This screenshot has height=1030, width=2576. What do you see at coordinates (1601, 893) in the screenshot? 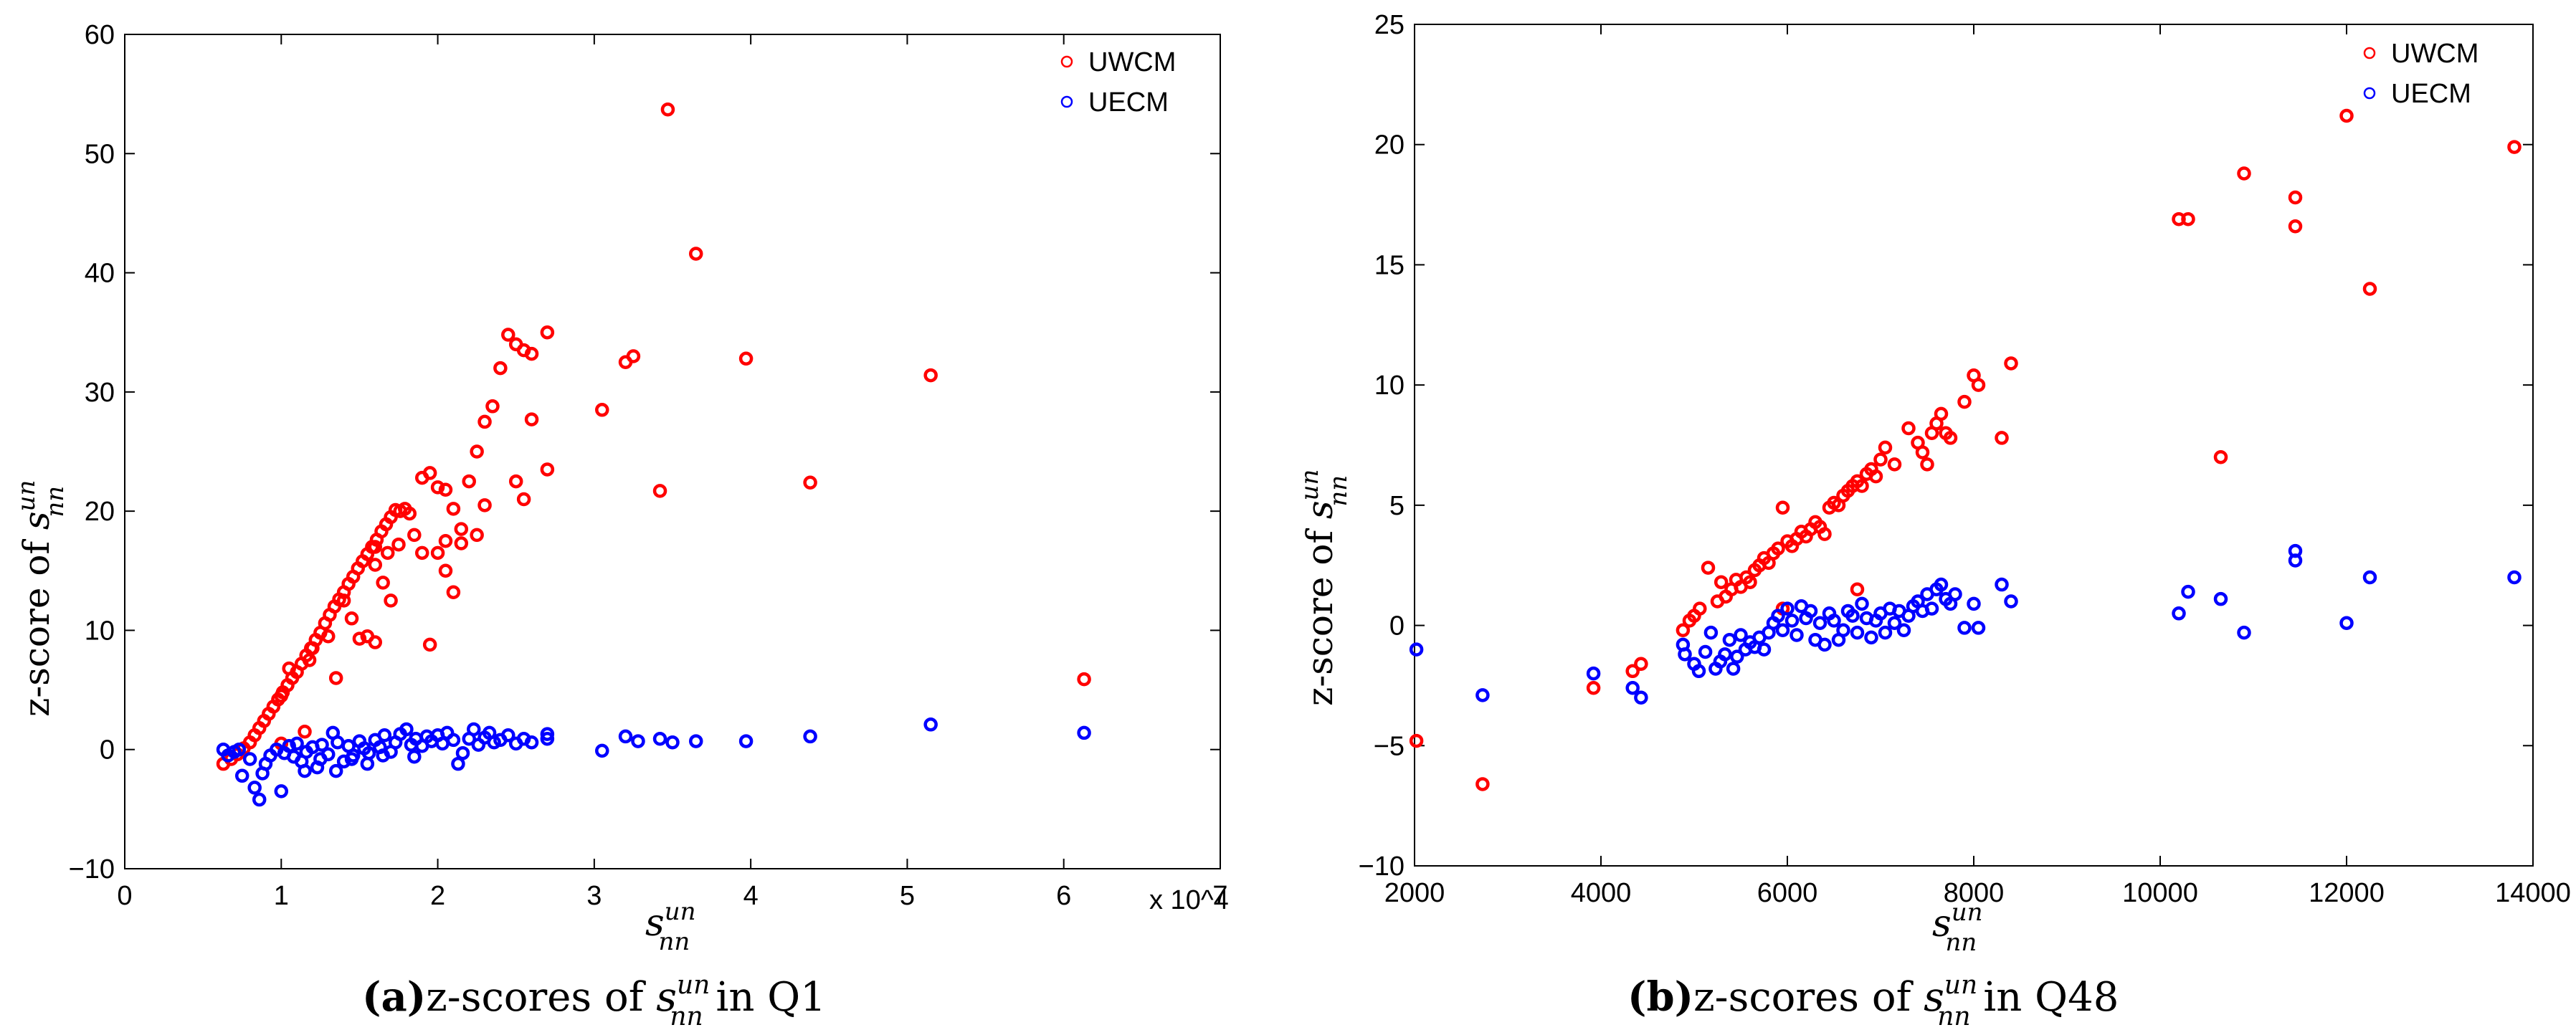
I see `x-tick-label: 4000` at bounding box center [1601, 893].